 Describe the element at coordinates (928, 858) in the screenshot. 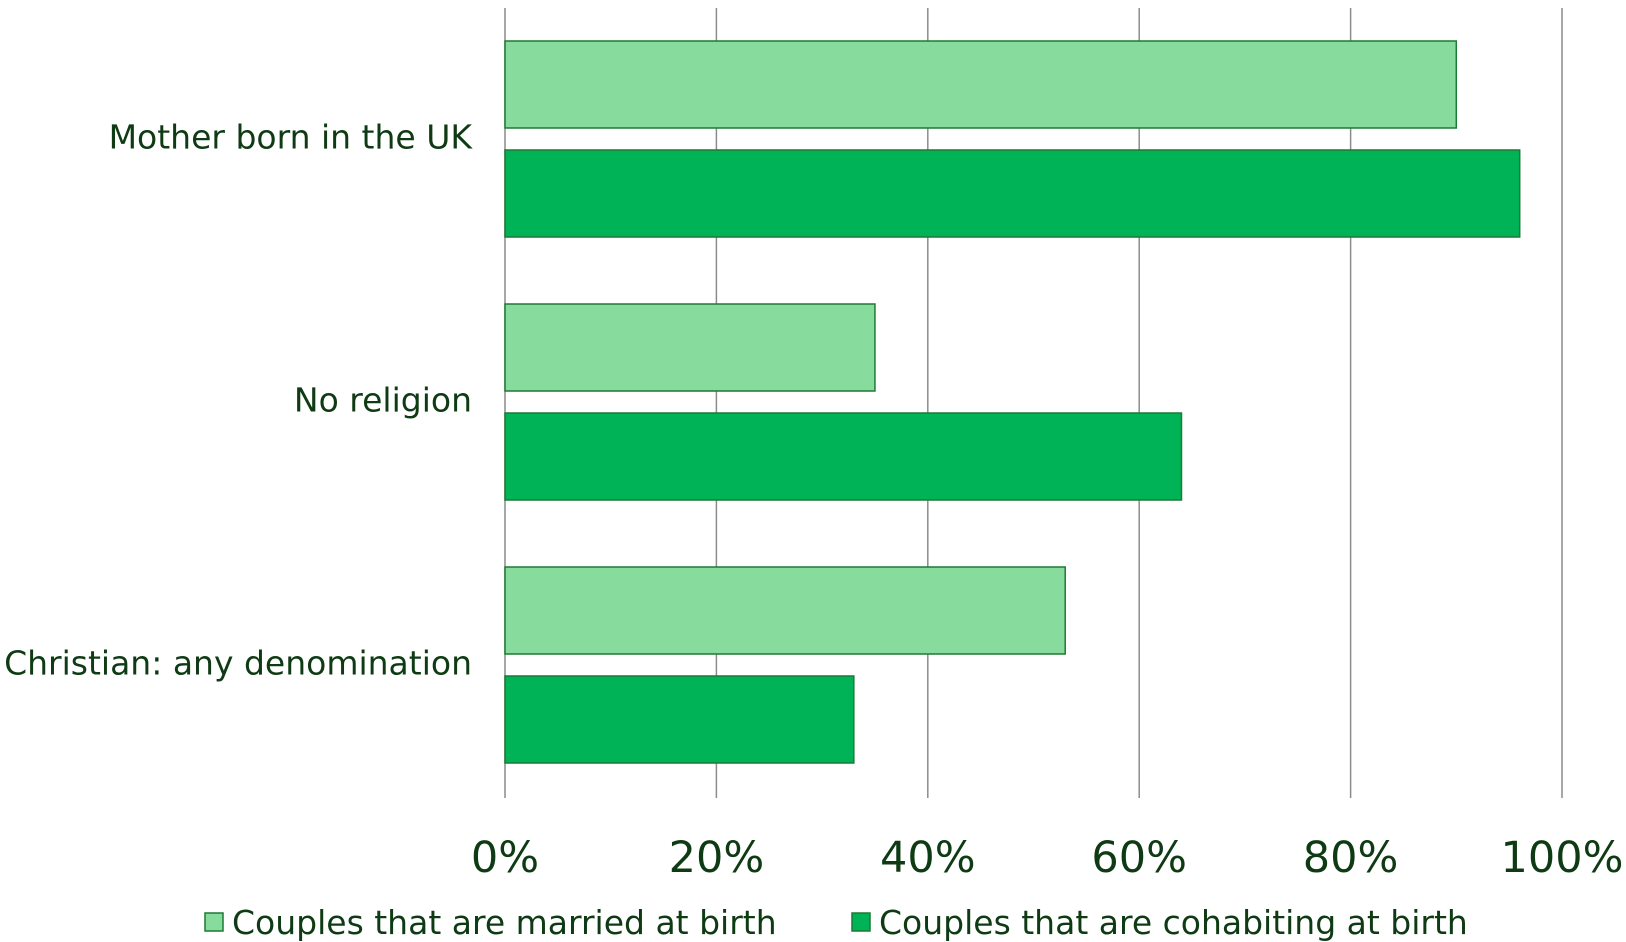

I see `x-tick-label: 40%` at that location.